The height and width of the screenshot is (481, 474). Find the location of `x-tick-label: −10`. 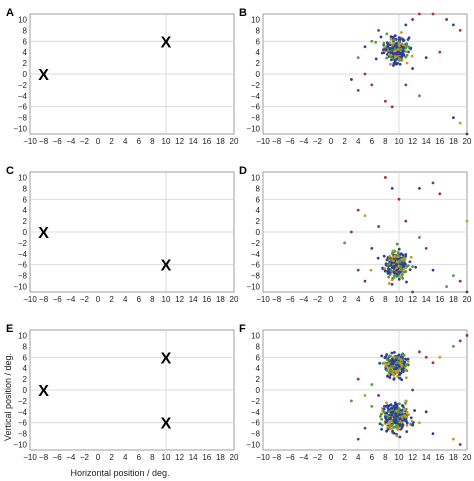

x-tick-label: −10 is located at coordinates (263, 141).